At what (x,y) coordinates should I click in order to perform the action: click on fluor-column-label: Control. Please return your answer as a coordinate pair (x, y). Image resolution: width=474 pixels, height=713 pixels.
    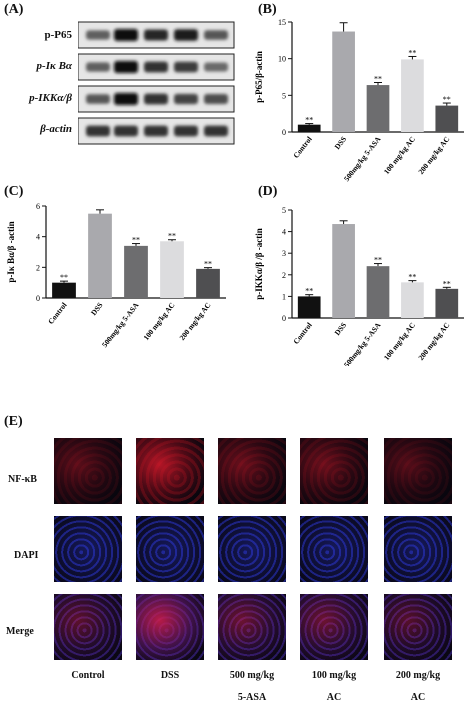
    Looking at the image, I should click on (88, 675).